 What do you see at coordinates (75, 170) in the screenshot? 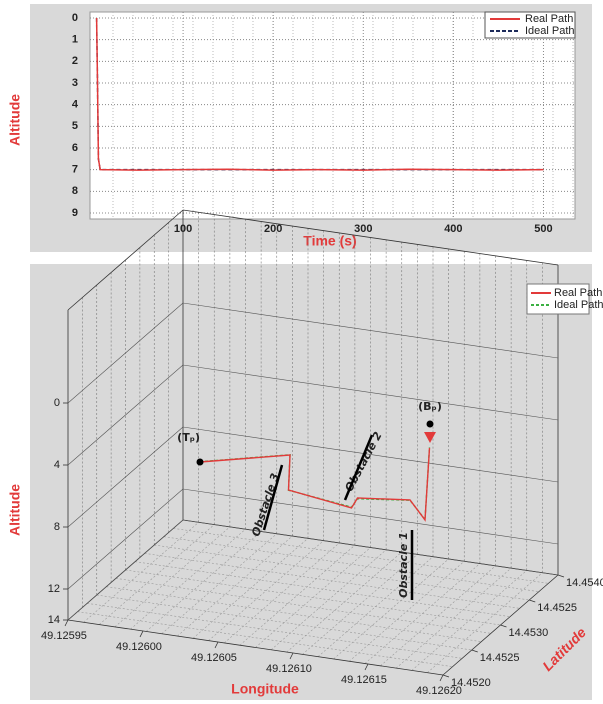
I see `y-tick-label: 7` at bounding box center [75, 170].